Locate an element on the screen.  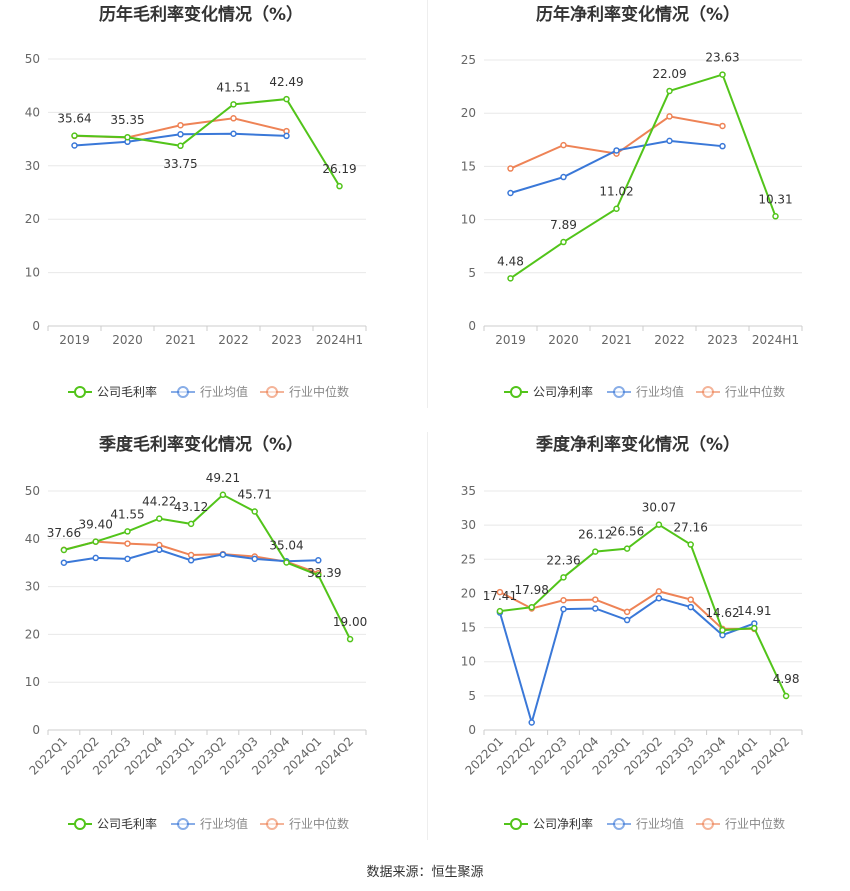
data-label: 4.98 is located at coordinates (786, 679).